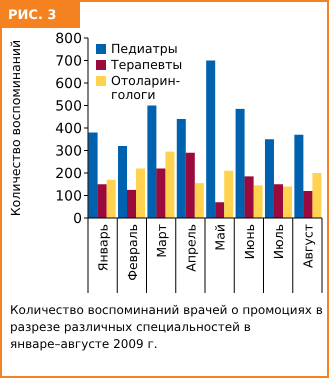 The image size is (330, 379). What do you see at coordinates (146, 64) in the screenshot?
I see `legend-label: Терапевты` at bounding box center [146, 64].